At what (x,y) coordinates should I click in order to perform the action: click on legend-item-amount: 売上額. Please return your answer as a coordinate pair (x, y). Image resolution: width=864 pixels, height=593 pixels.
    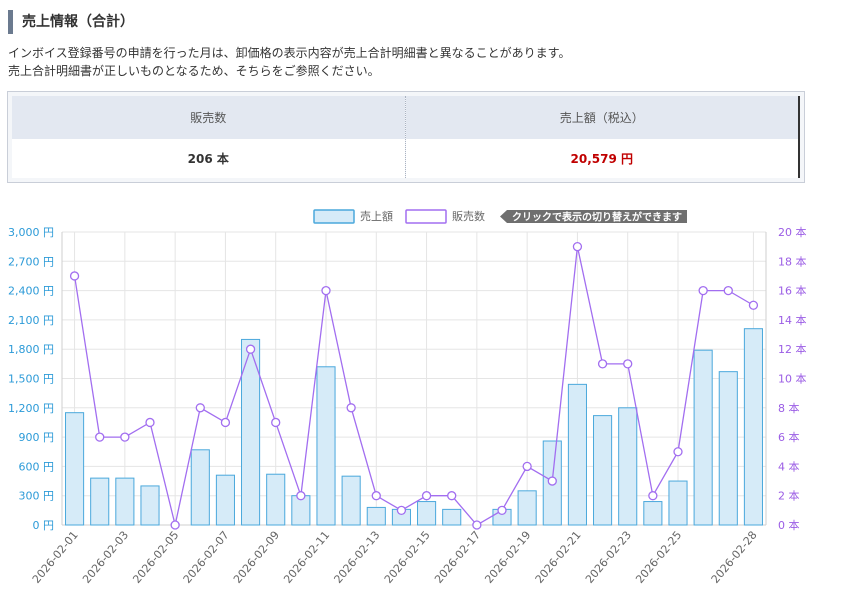
    Looking at the image, I should click on (353, 216).